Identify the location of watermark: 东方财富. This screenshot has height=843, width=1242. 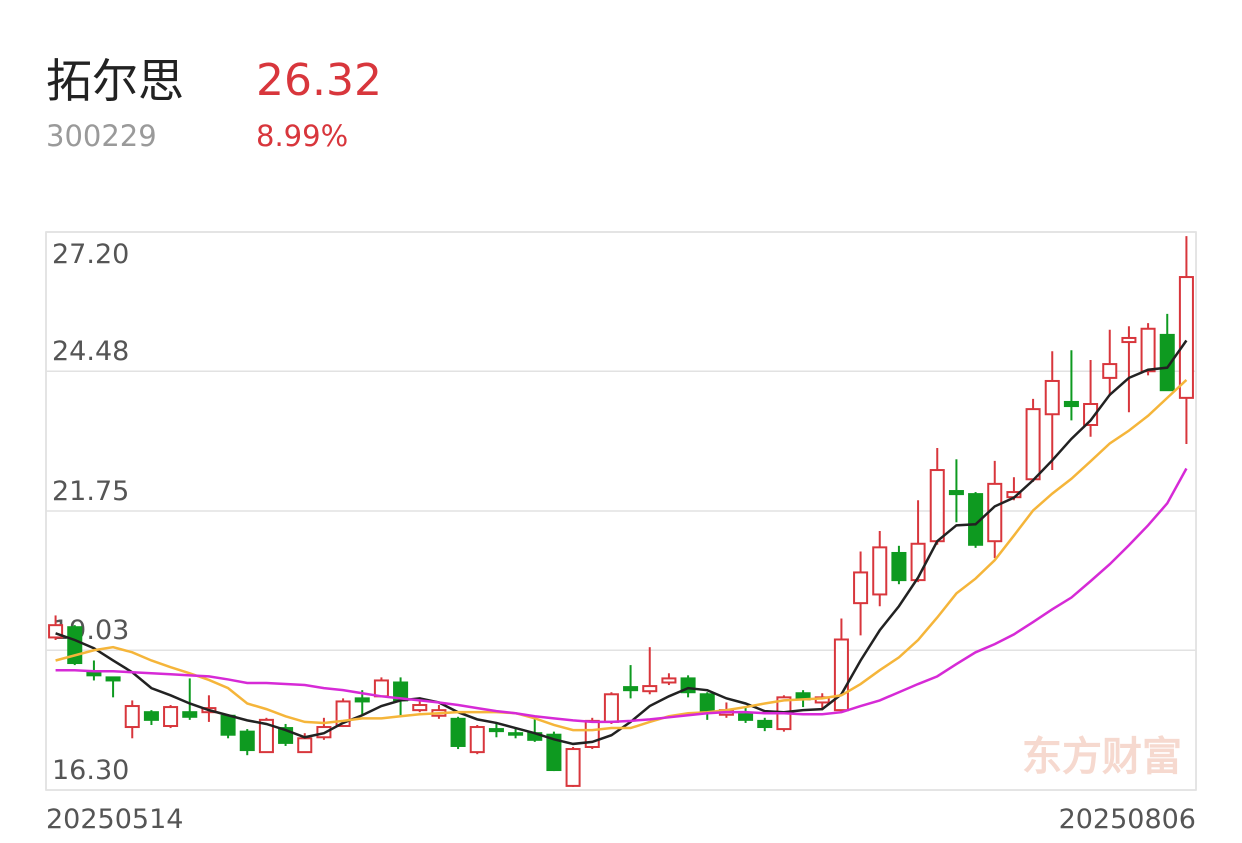
(1102, 757).